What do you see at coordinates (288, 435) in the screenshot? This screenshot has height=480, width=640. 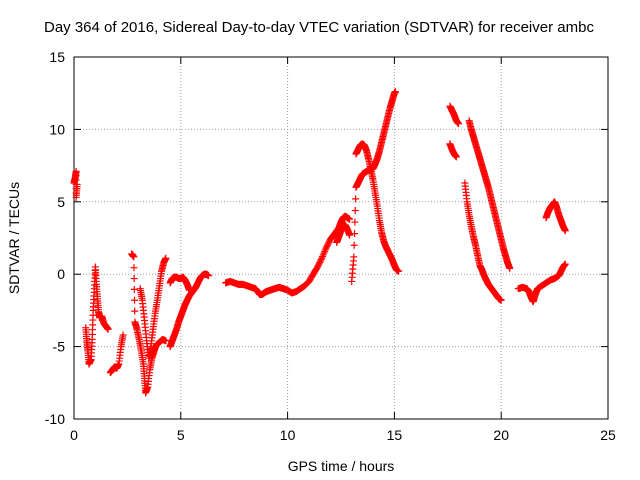 I see `x-tick-label: 10` at bounding box center [288, 435].